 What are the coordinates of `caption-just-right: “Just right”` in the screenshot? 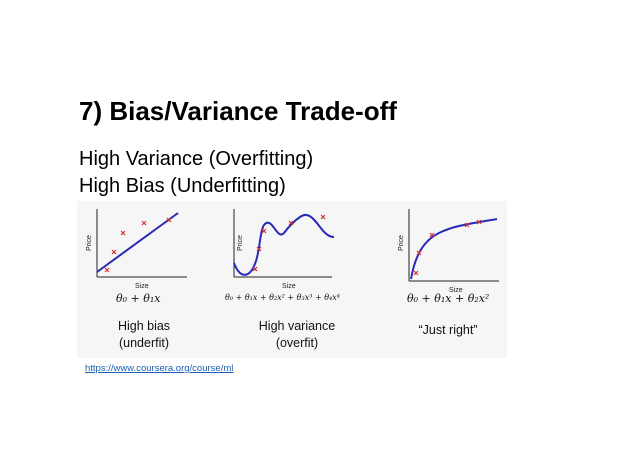 It's located at (448, 330).